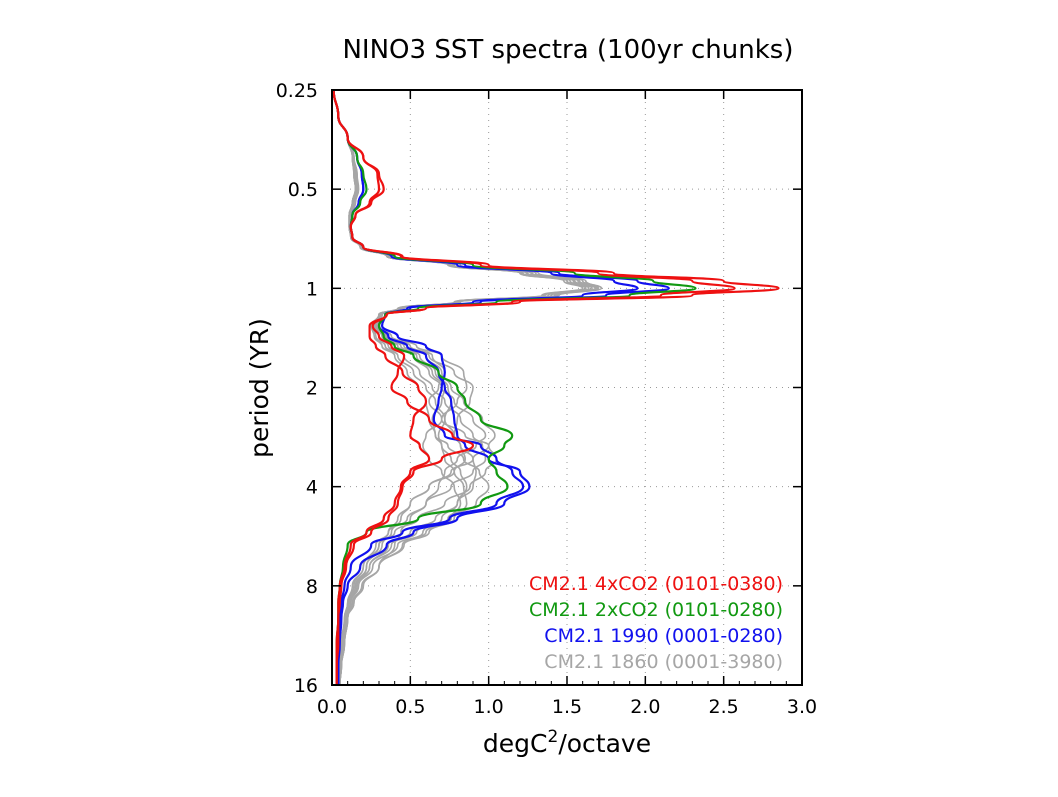 The width and height of the screenshot is (1058, 797). What do you see at coordinates (663, 662) in the screenshot?
I see `legend-entry: CM2.1 1860 (0001-3980)` at bounding box center [663, 662].